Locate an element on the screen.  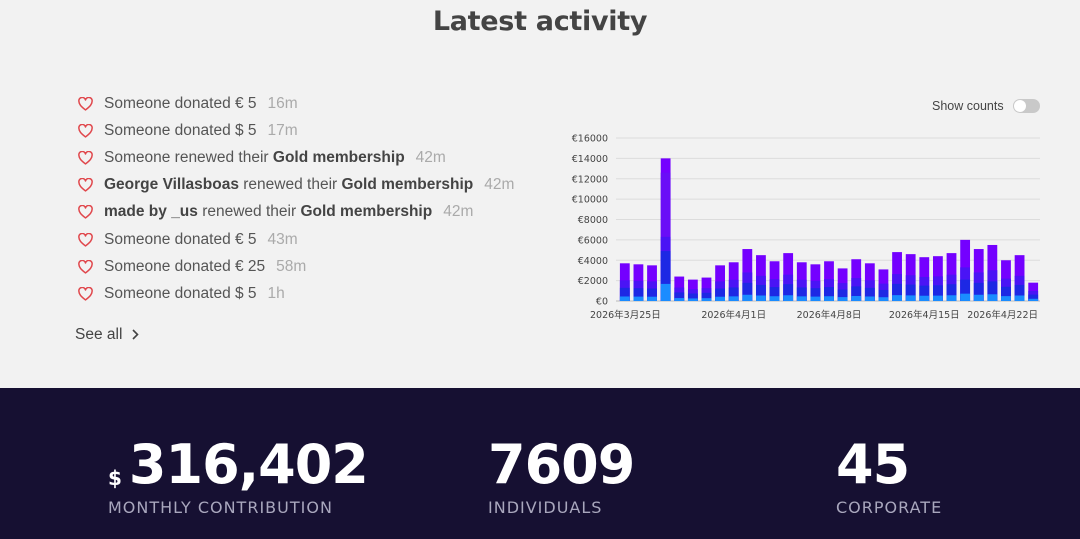
activity-time: 1h is located at coordinates (276, 293).